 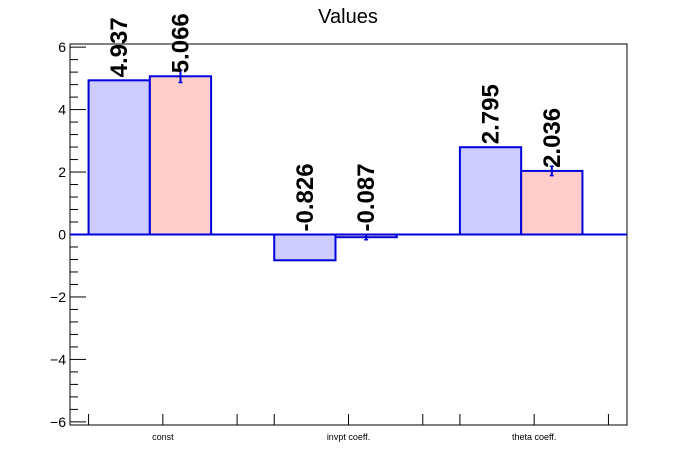 I want to click on x-tick-label: theta coeff., so click(x=534, y=437).